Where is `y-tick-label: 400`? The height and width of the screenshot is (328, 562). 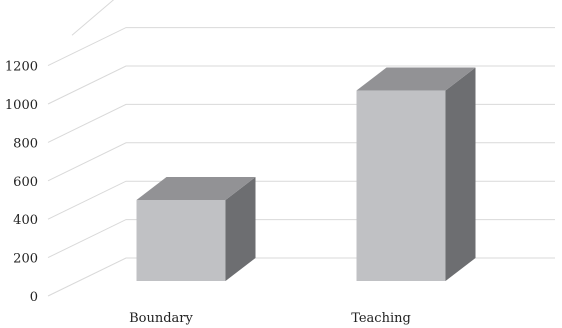
y-tick-label: 400 is located at coordinates (25, 220).